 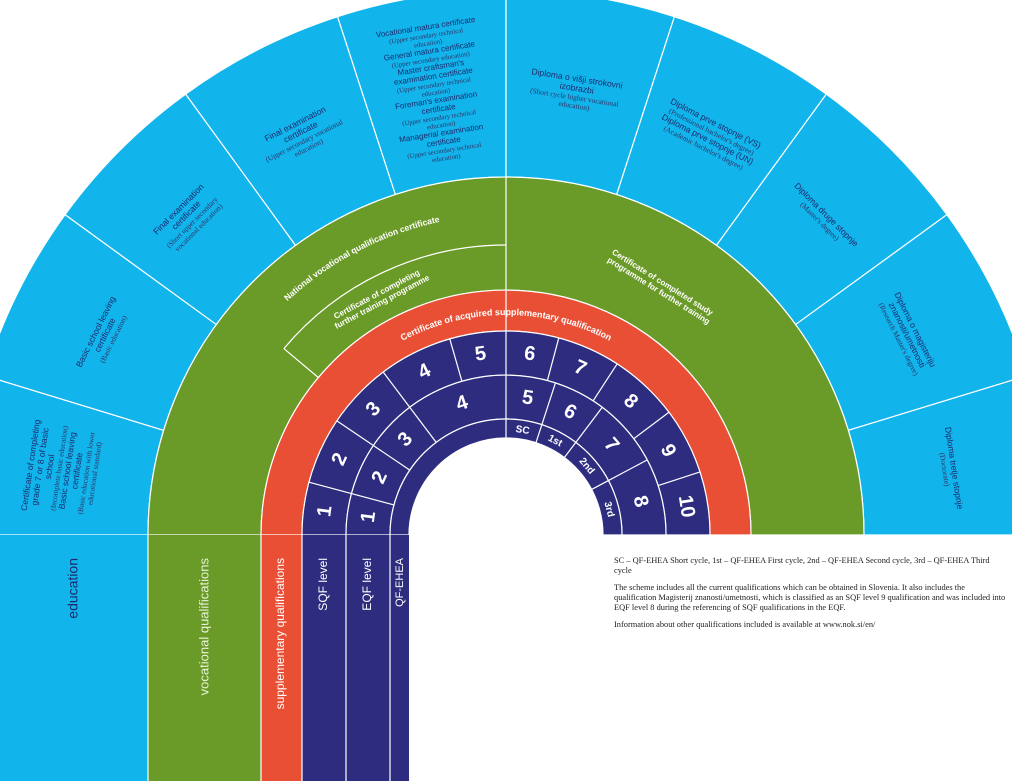 What do you see at coordinates (368, 517) in the screenshot?
I see `eqf-level: 1` at bounding box center [368, 517].